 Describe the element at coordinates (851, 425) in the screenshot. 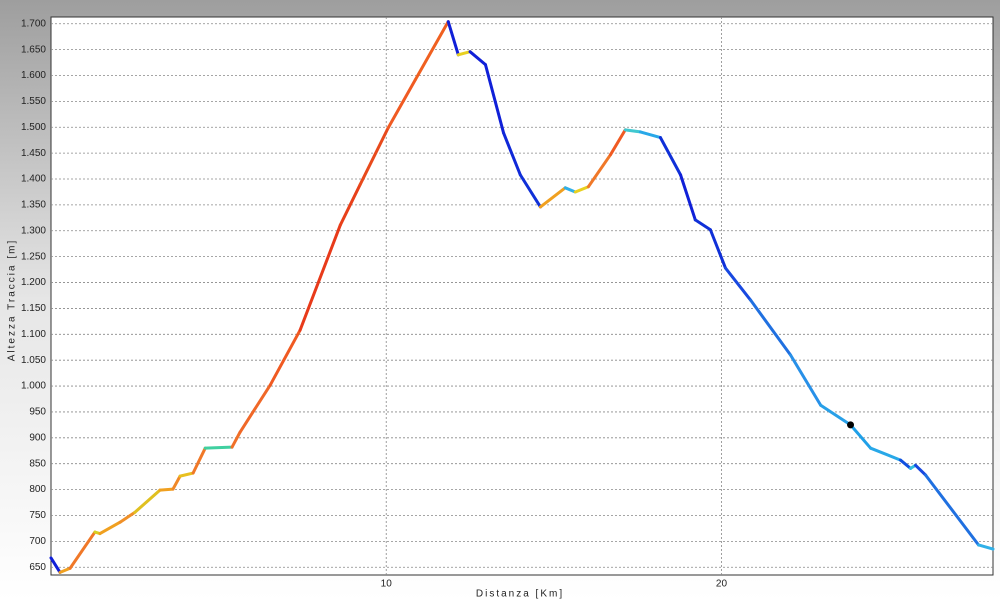

I see `position-marker` at that location.